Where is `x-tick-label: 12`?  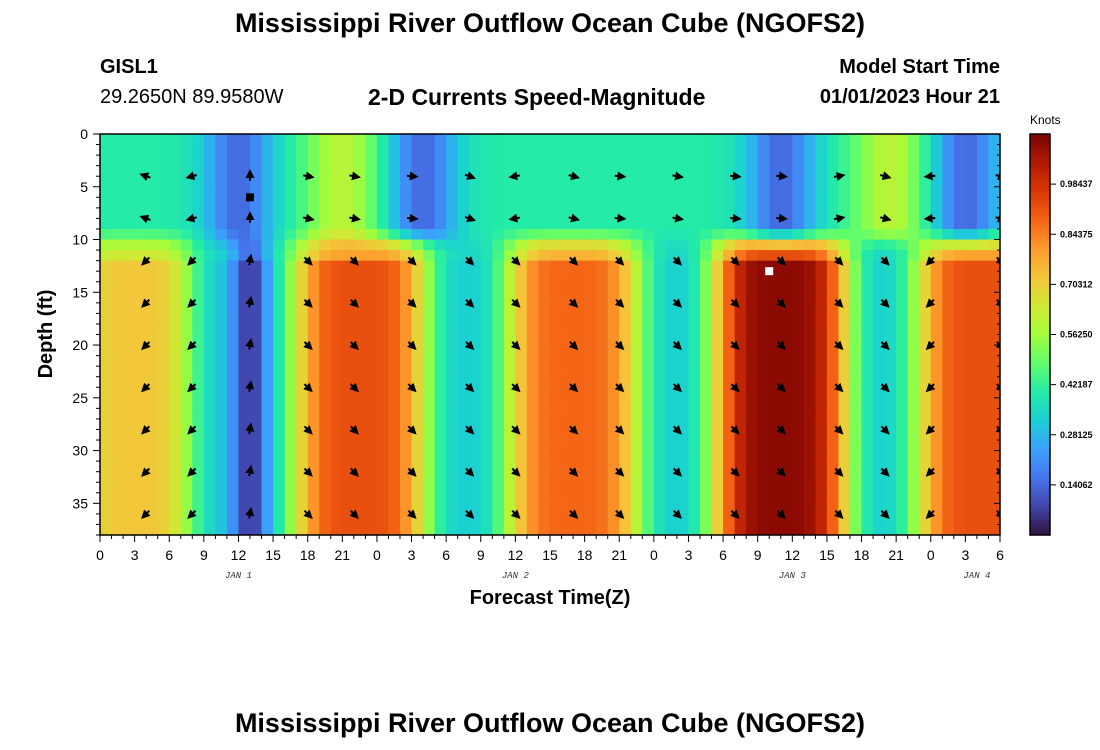 x-tick-label: 12 is located at coordinates (516, 555).